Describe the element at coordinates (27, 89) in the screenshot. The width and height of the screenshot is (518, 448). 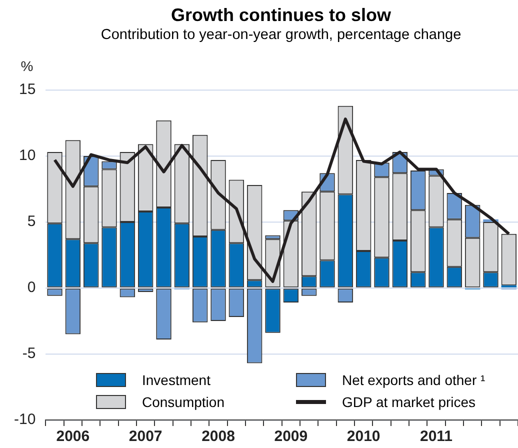
I see `y-tick-label: 15` at that location.